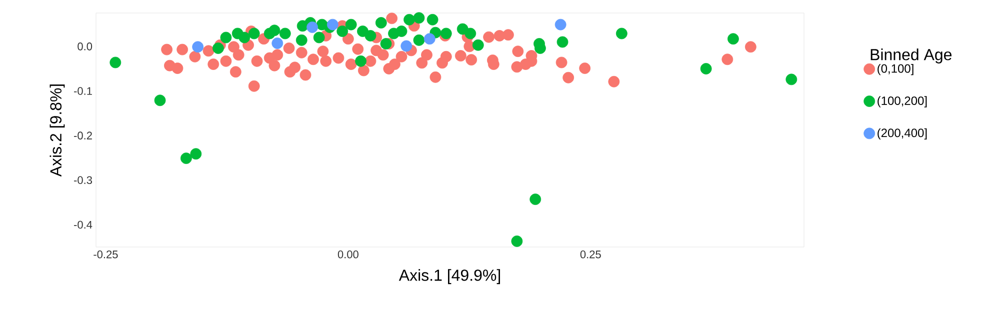  What do you see at coordinates (590, 254) in the screenshot?
I see `x-tick-label: 0.25` at bounding box center [590, 254].